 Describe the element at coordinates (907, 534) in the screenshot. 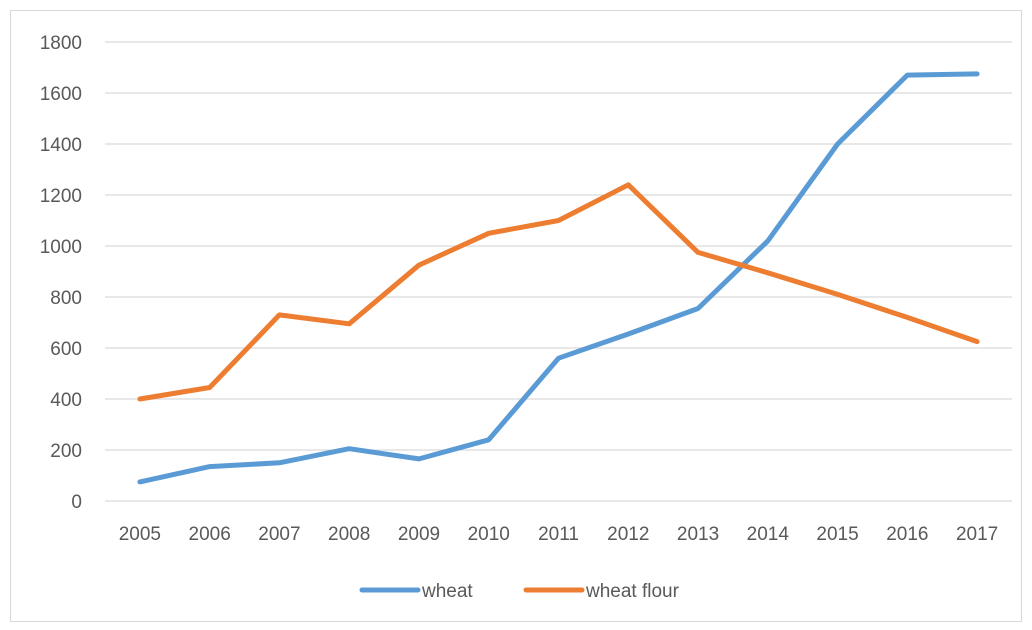

I see `x-tick-label: 2016` at that location.